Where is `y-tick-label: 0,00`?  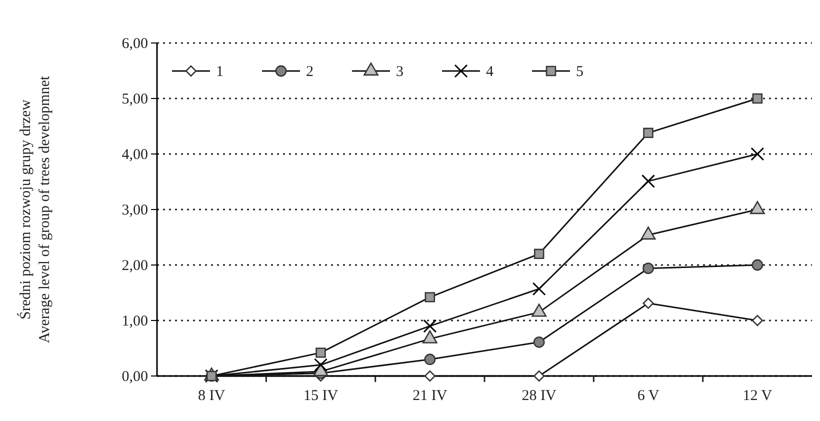
y-tick-label: 0,00 is located at coordinates (135, 376).